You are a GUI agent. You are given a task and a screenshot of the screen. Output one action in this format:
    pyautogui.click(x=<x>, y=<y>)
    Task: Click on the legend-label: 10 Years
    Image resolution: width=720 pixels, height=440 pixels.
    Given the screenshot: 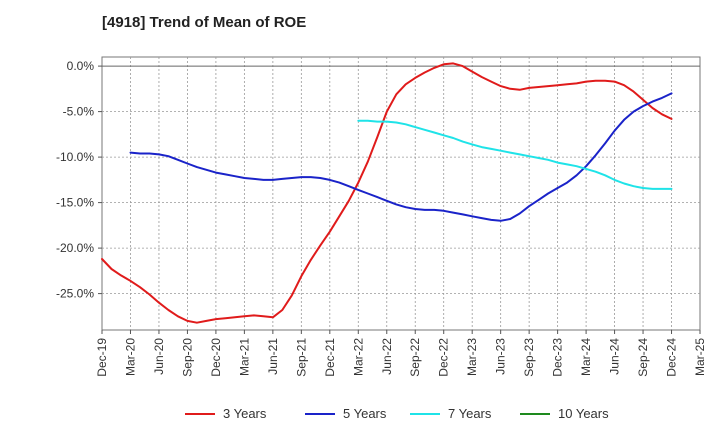 What is the action you would take?
    pyautogui.click(x=583, y=413)
    